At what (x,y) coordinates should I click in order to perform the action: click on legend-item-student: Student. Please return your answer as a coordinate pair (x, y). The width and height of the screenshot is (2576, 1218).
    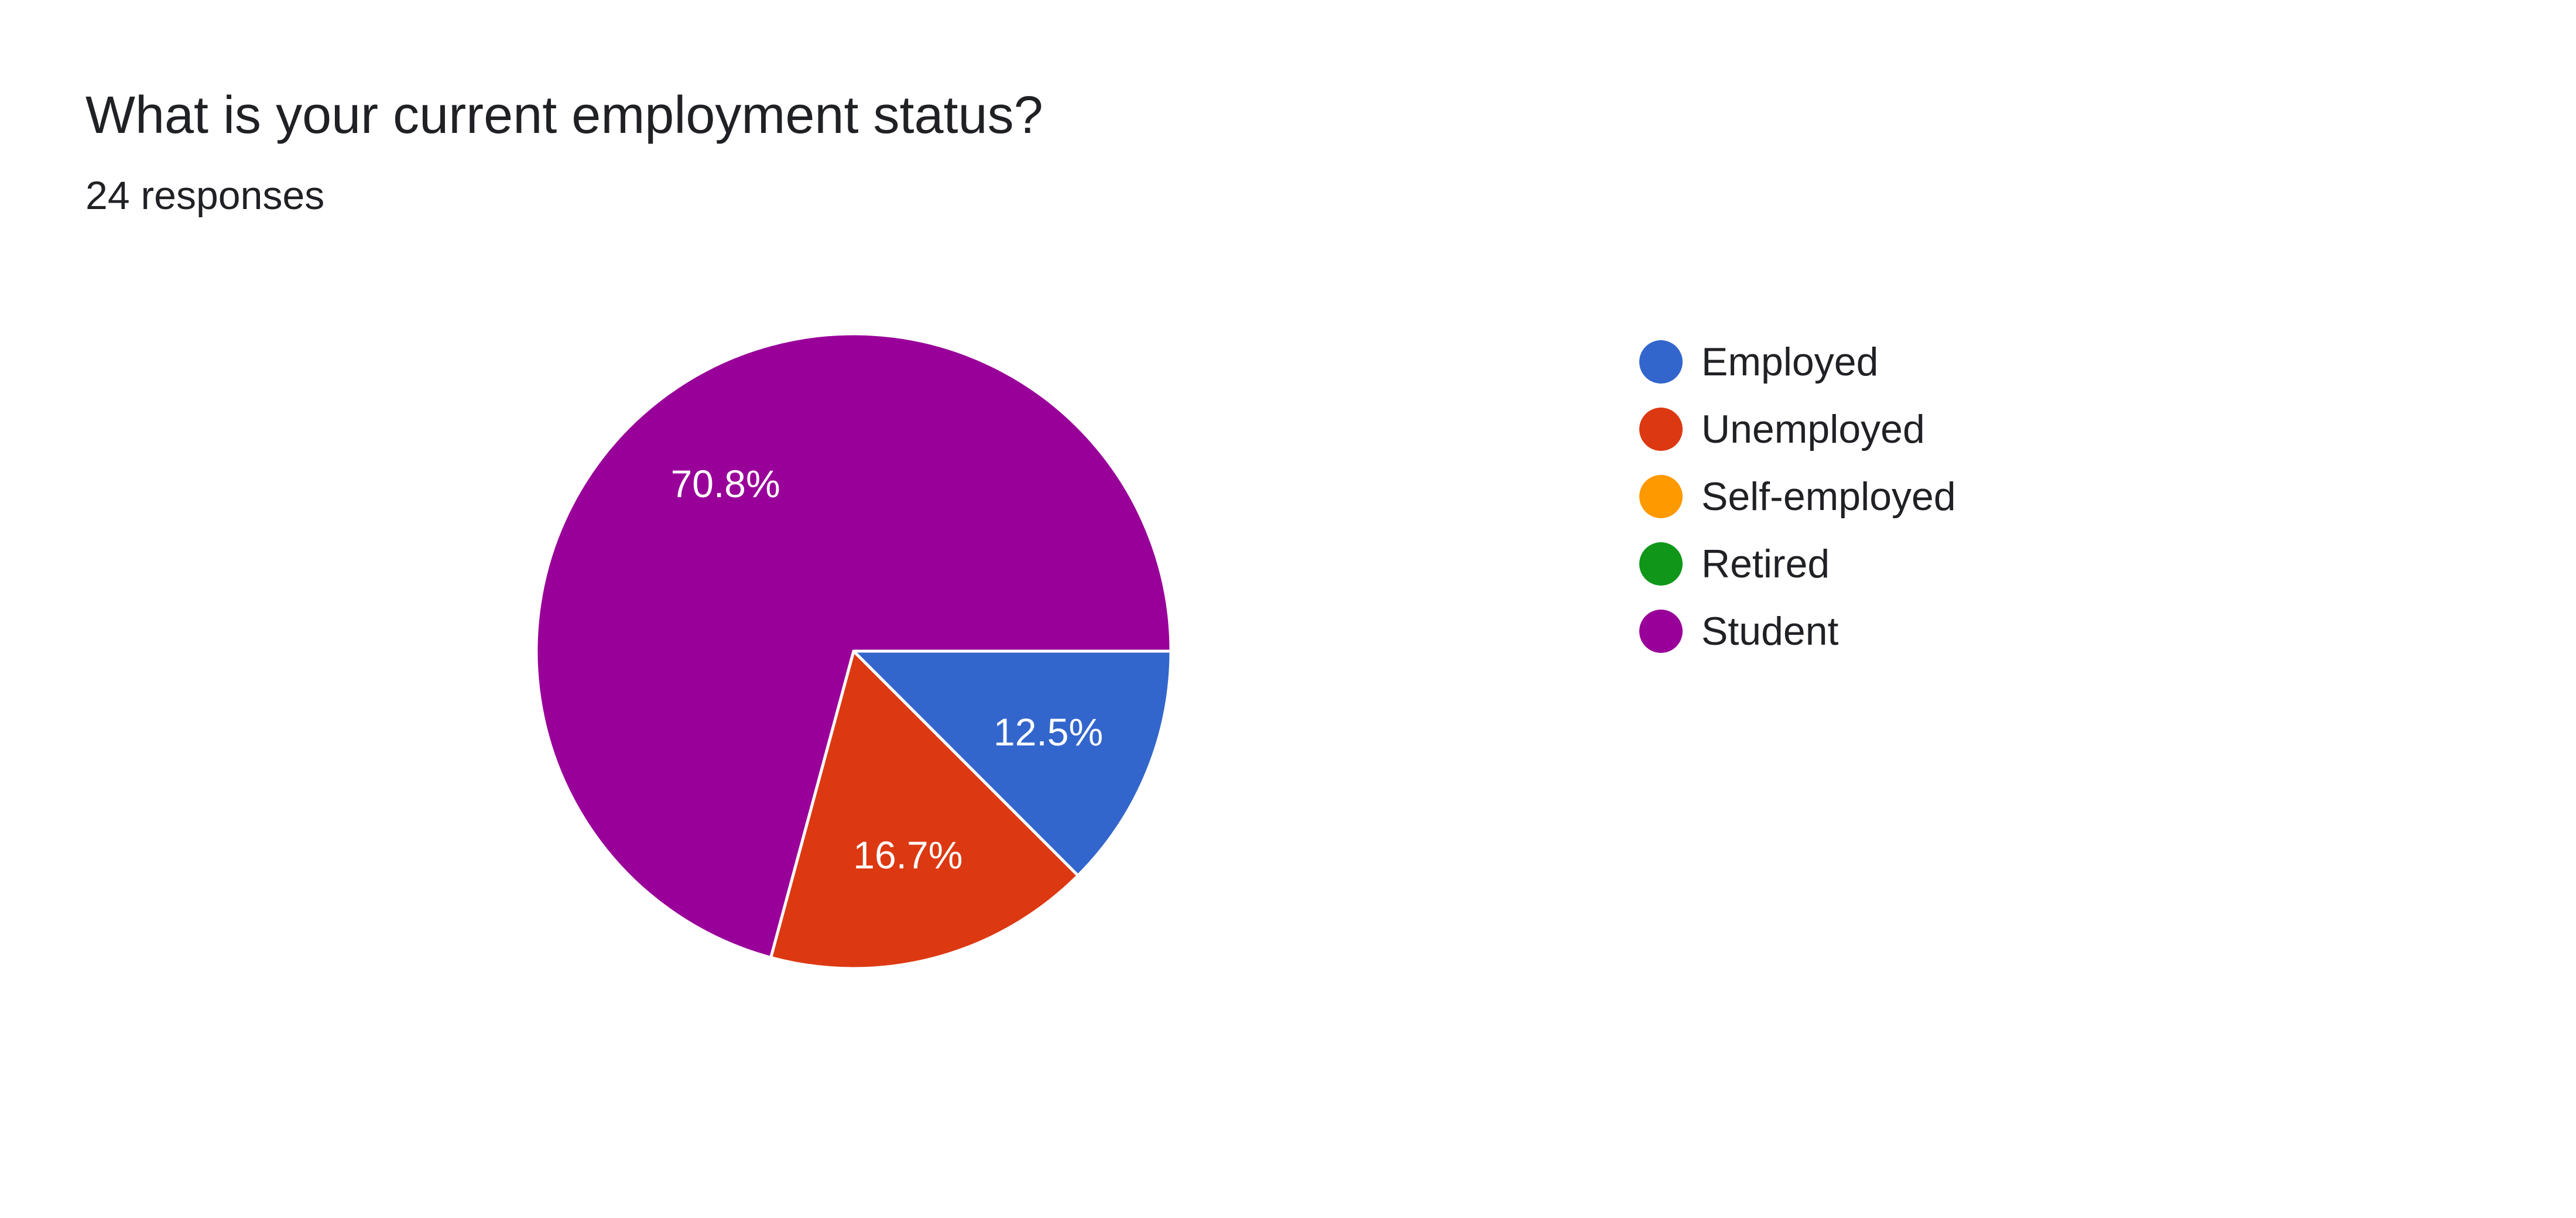
    Looking at the image, I should click on (1797, 631).